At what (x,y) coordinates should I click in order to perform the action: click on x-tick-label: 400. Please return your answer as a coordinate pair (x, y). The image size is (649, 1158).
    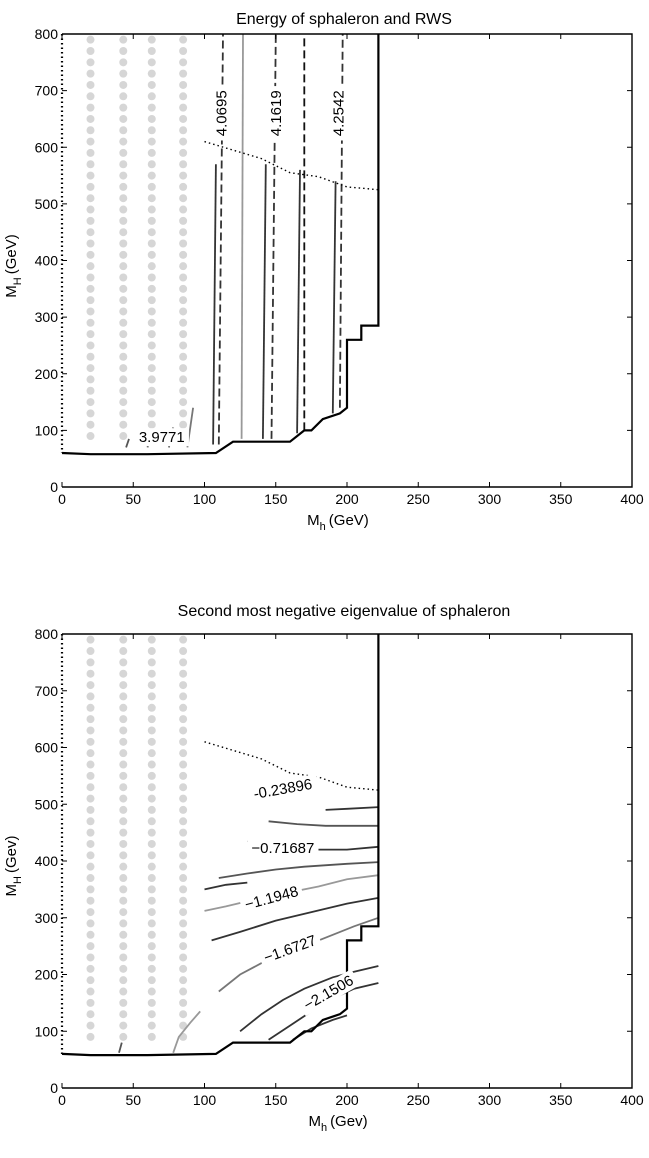
    Looking at the image, I should click on (632, 1100).